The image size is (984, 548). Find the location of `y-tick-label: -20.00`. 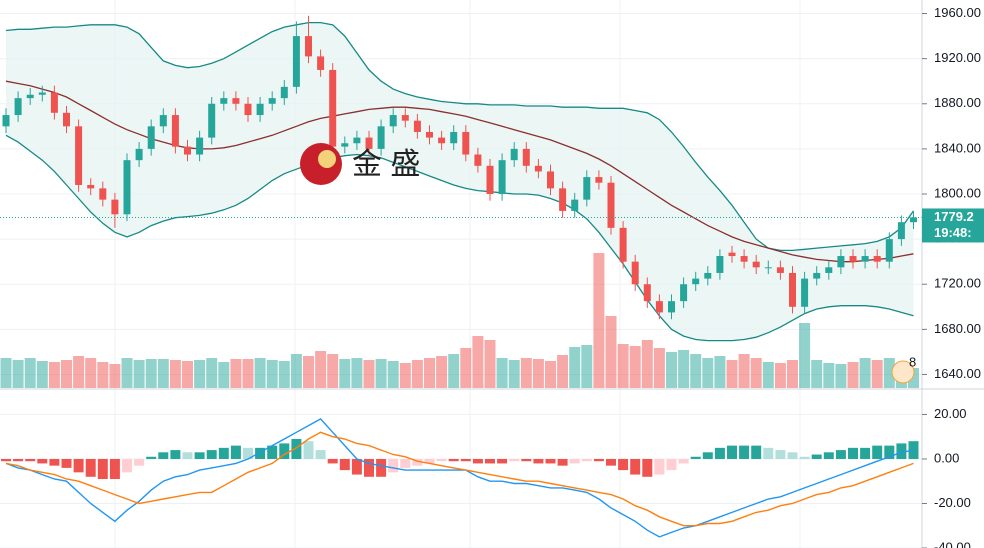

y-tick-label: -20.00 is located at coordinates (952, 502).